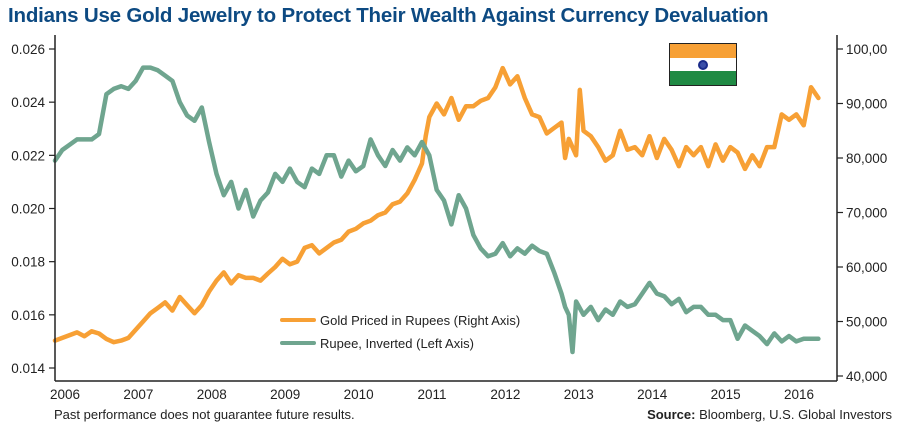  I want to click on legend-label-rupee: Rupee, Inverted (Left Axis), so click(397, 343).